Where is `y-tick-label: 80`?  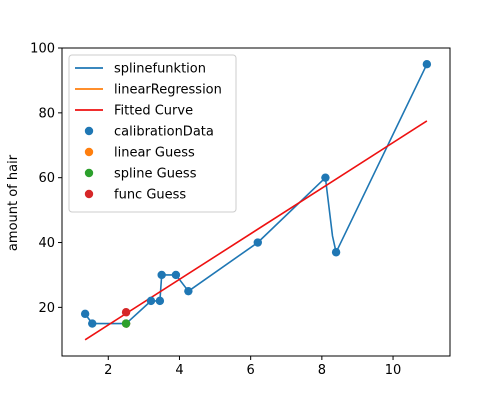 y-tick-label: 80 is located at coordinates (46, 113).